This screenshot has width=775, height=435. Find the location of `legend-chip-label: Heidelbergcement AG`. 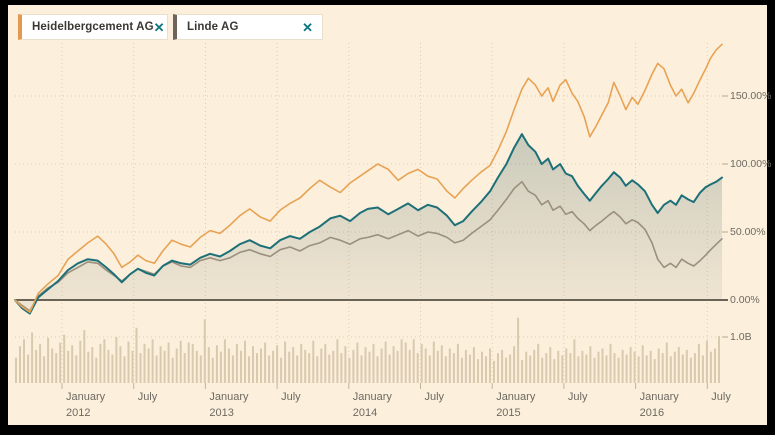

legend-chip-label: Heidelbergcement AG is located at coordinates (93, 27).